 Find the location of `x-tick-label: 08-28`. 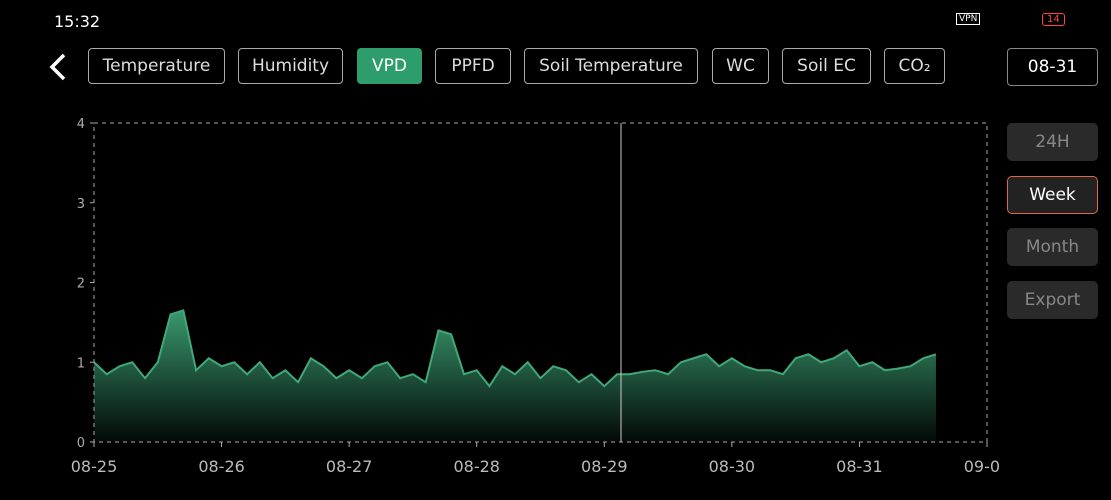

x-tick-label: 08-28 is located at coordinates (476, 466).